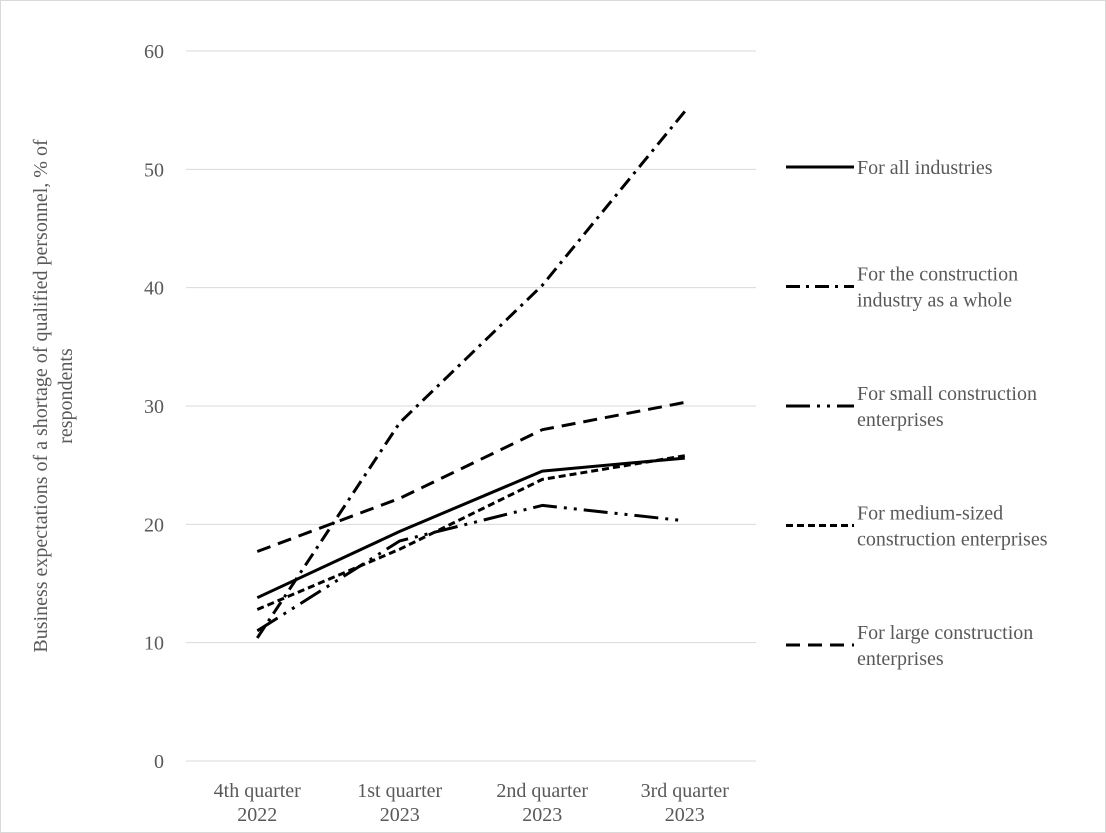  I want to click on y-tick-label: 20, so click(154, 525).